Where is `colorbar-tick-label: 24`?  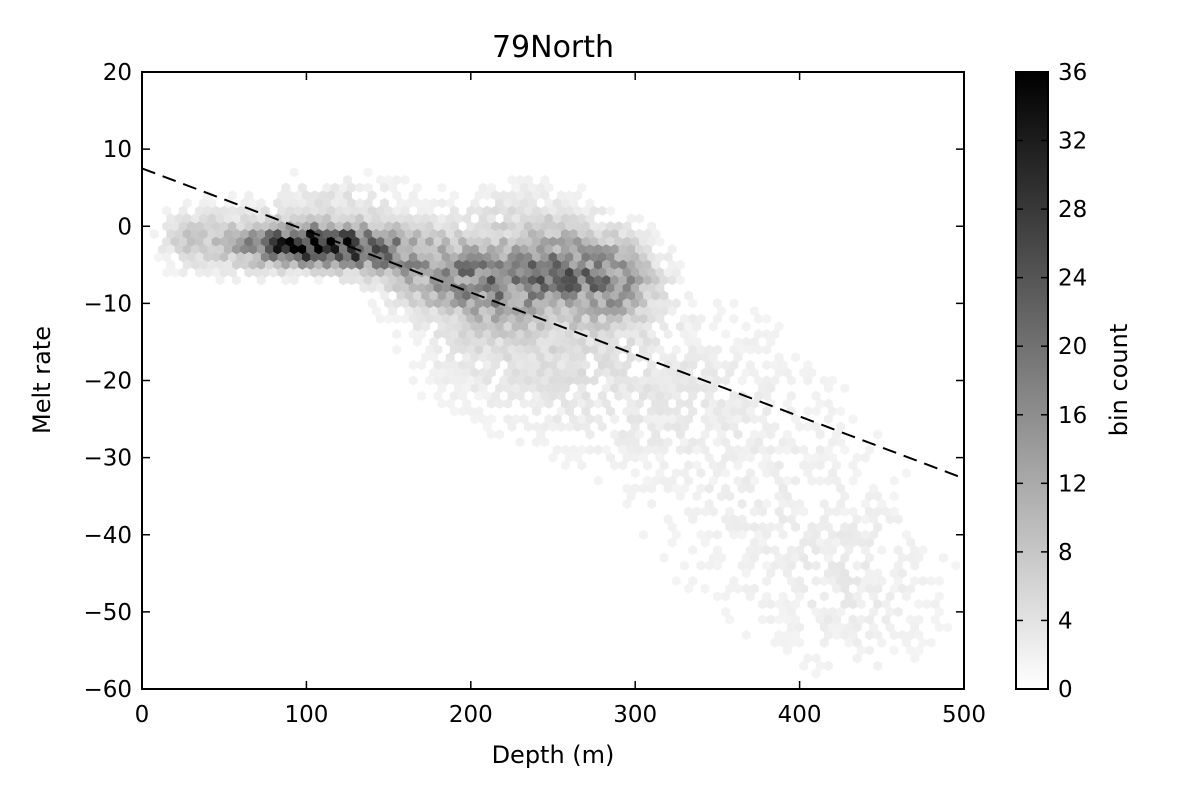 colorbar-tick-label: 24 is located at coordinates (1072, 279).